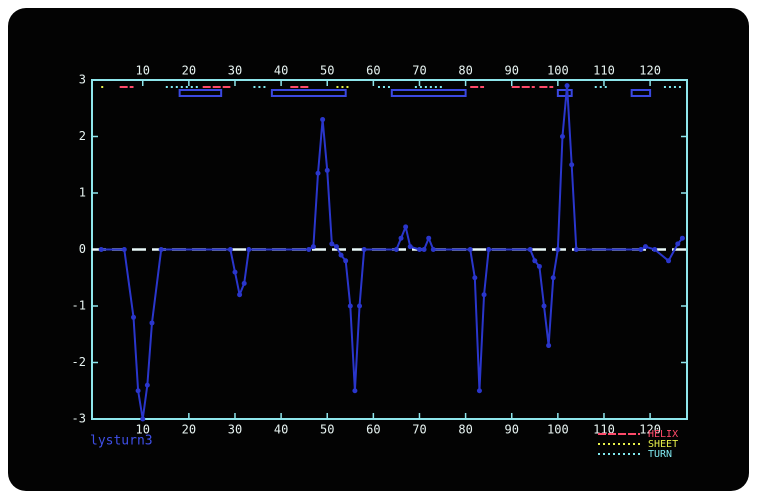 The width and height of the screenshot is (757, 499). Describe the element at coordinates (79, 306) in the screenshot. I see `y-tick-label: -1` at that location.